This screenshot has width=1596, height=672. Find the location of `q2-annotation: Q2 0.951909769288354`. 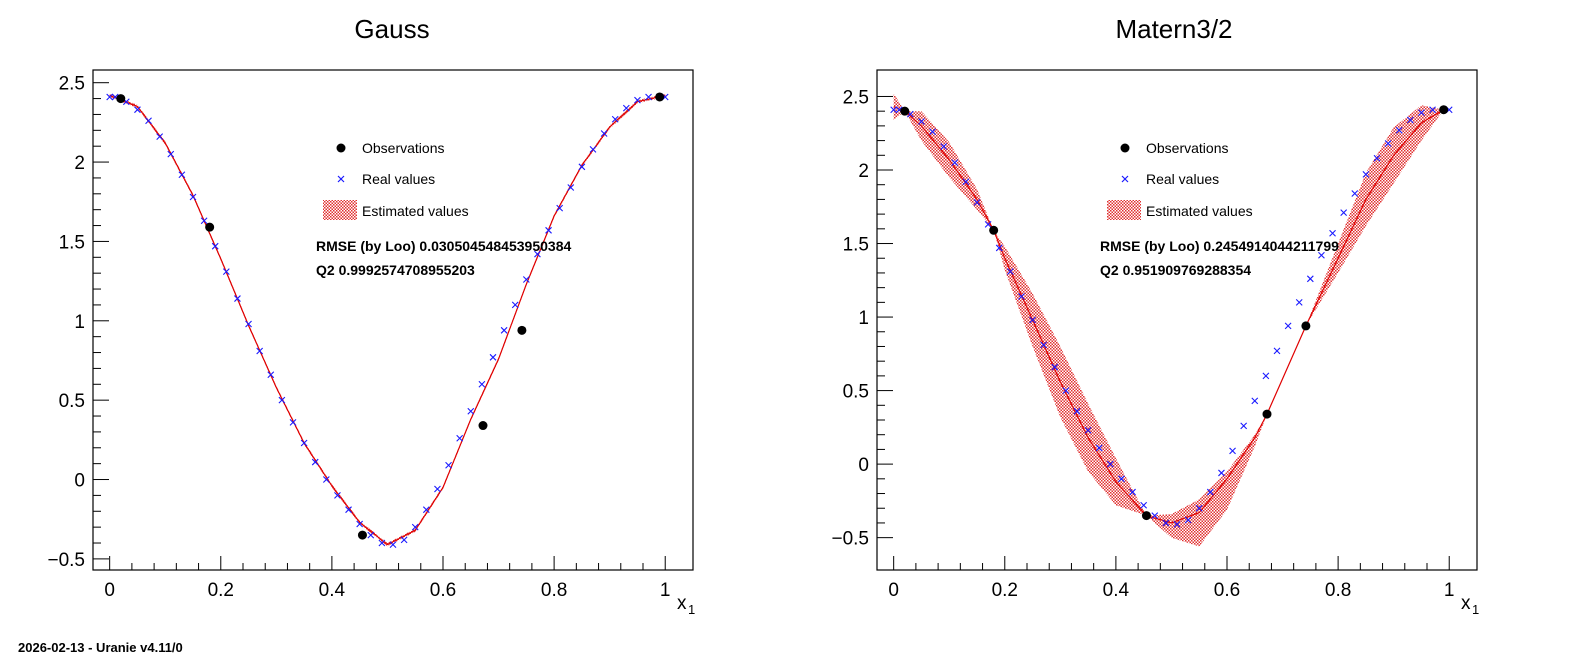

q2-annotation: Q2 0.951909769288354 is located at coordinates (1175, 270).